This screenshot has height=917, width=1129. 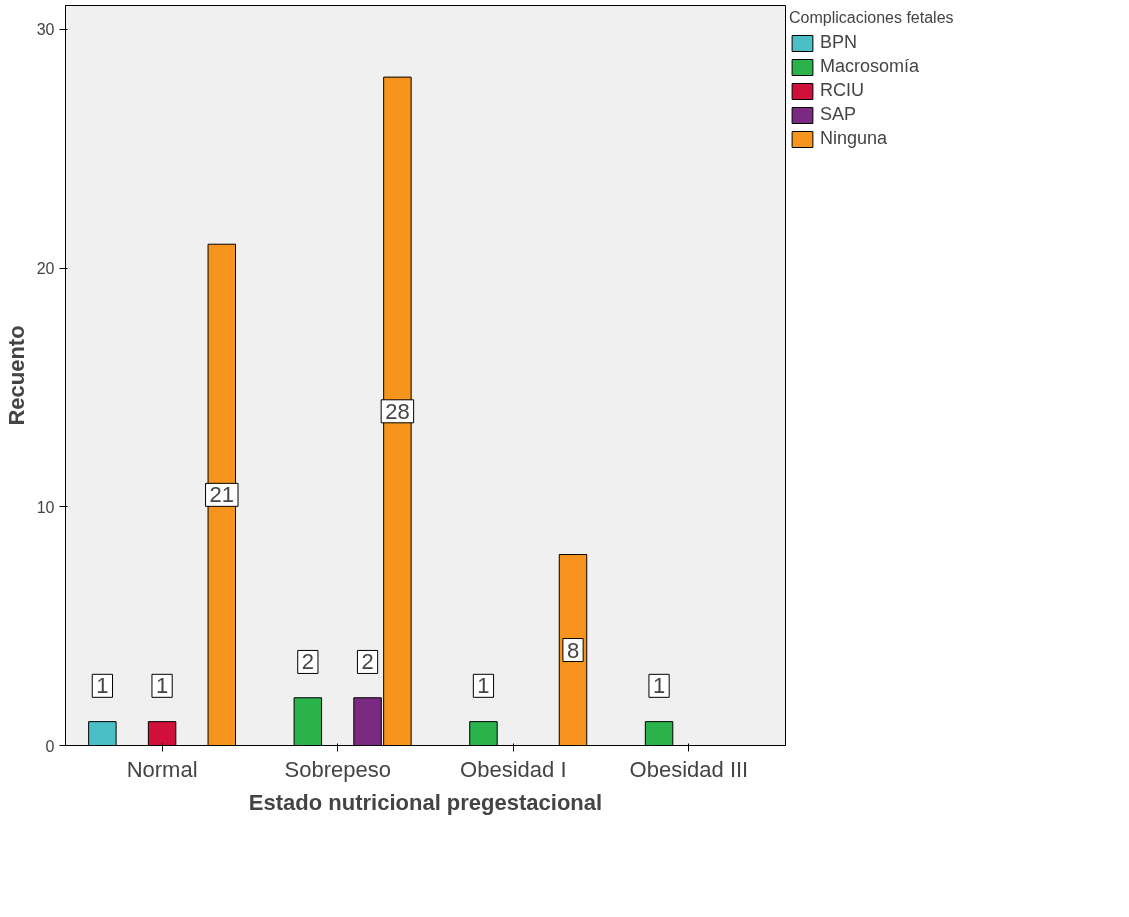 What do you see at coordinates (397, 411) in the screenshot?
I see `data-label: 28` at bounding box center [397, 411].